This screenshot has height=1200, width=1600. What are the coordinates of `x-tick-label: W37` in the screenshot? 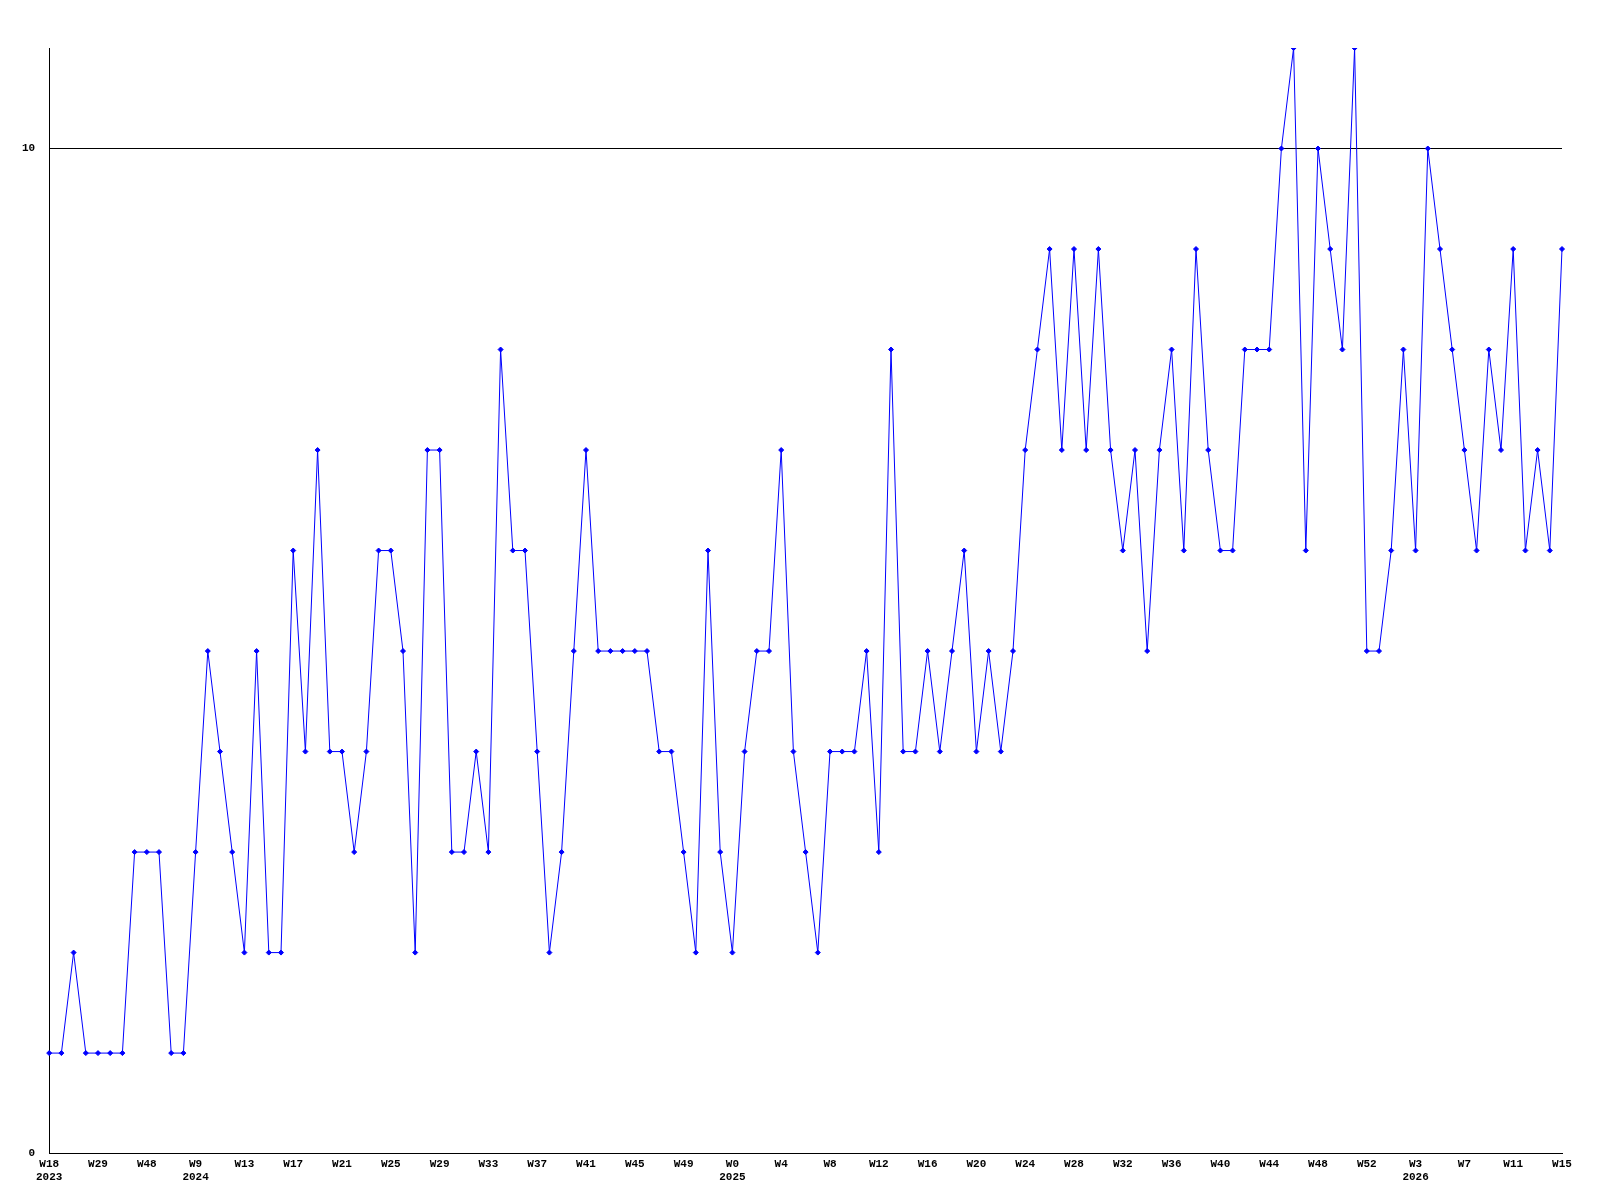 It's located at (537, 1163).